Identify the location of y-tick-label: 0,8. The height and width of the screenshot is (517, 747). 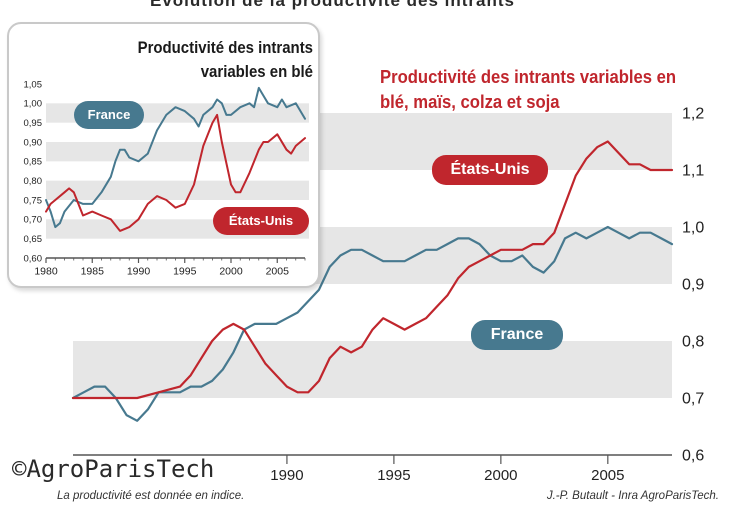
(693, 342).